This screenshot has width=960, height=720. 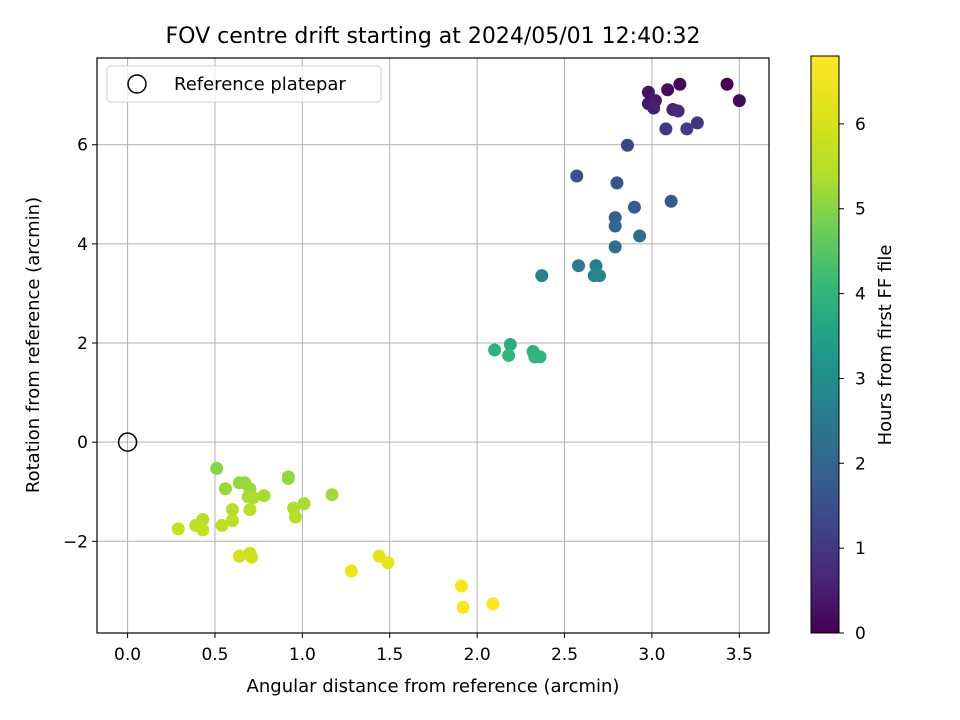 I want to click on colorbar-gradient, so click(x=825, y=344).